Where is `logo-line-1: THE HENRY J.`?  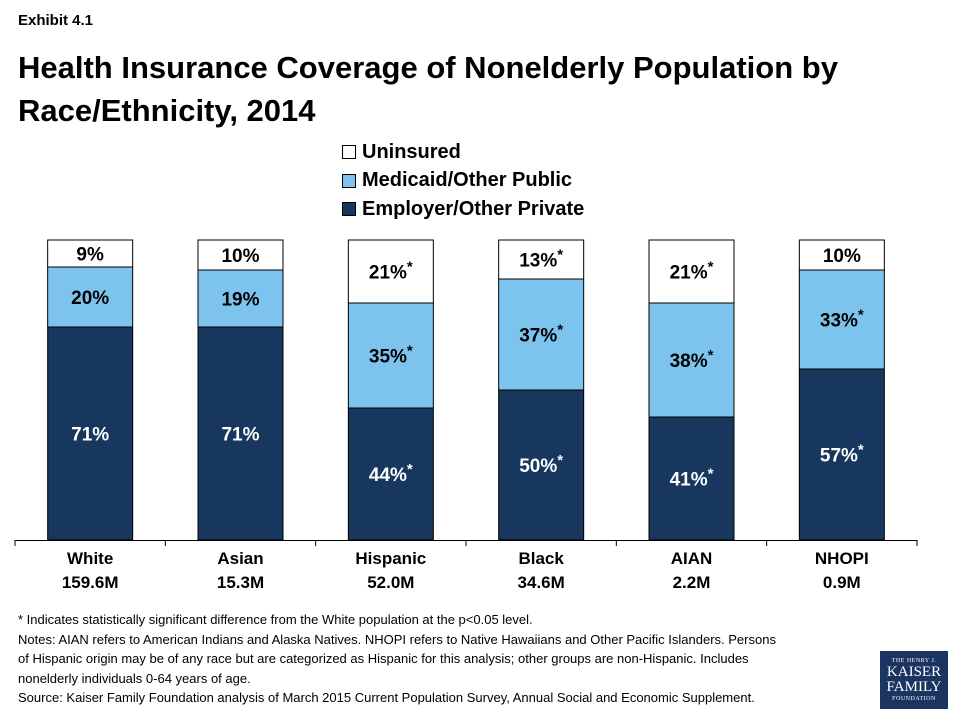
logo-line-1: THE HENRY J. is located at coordinates (914, 660).